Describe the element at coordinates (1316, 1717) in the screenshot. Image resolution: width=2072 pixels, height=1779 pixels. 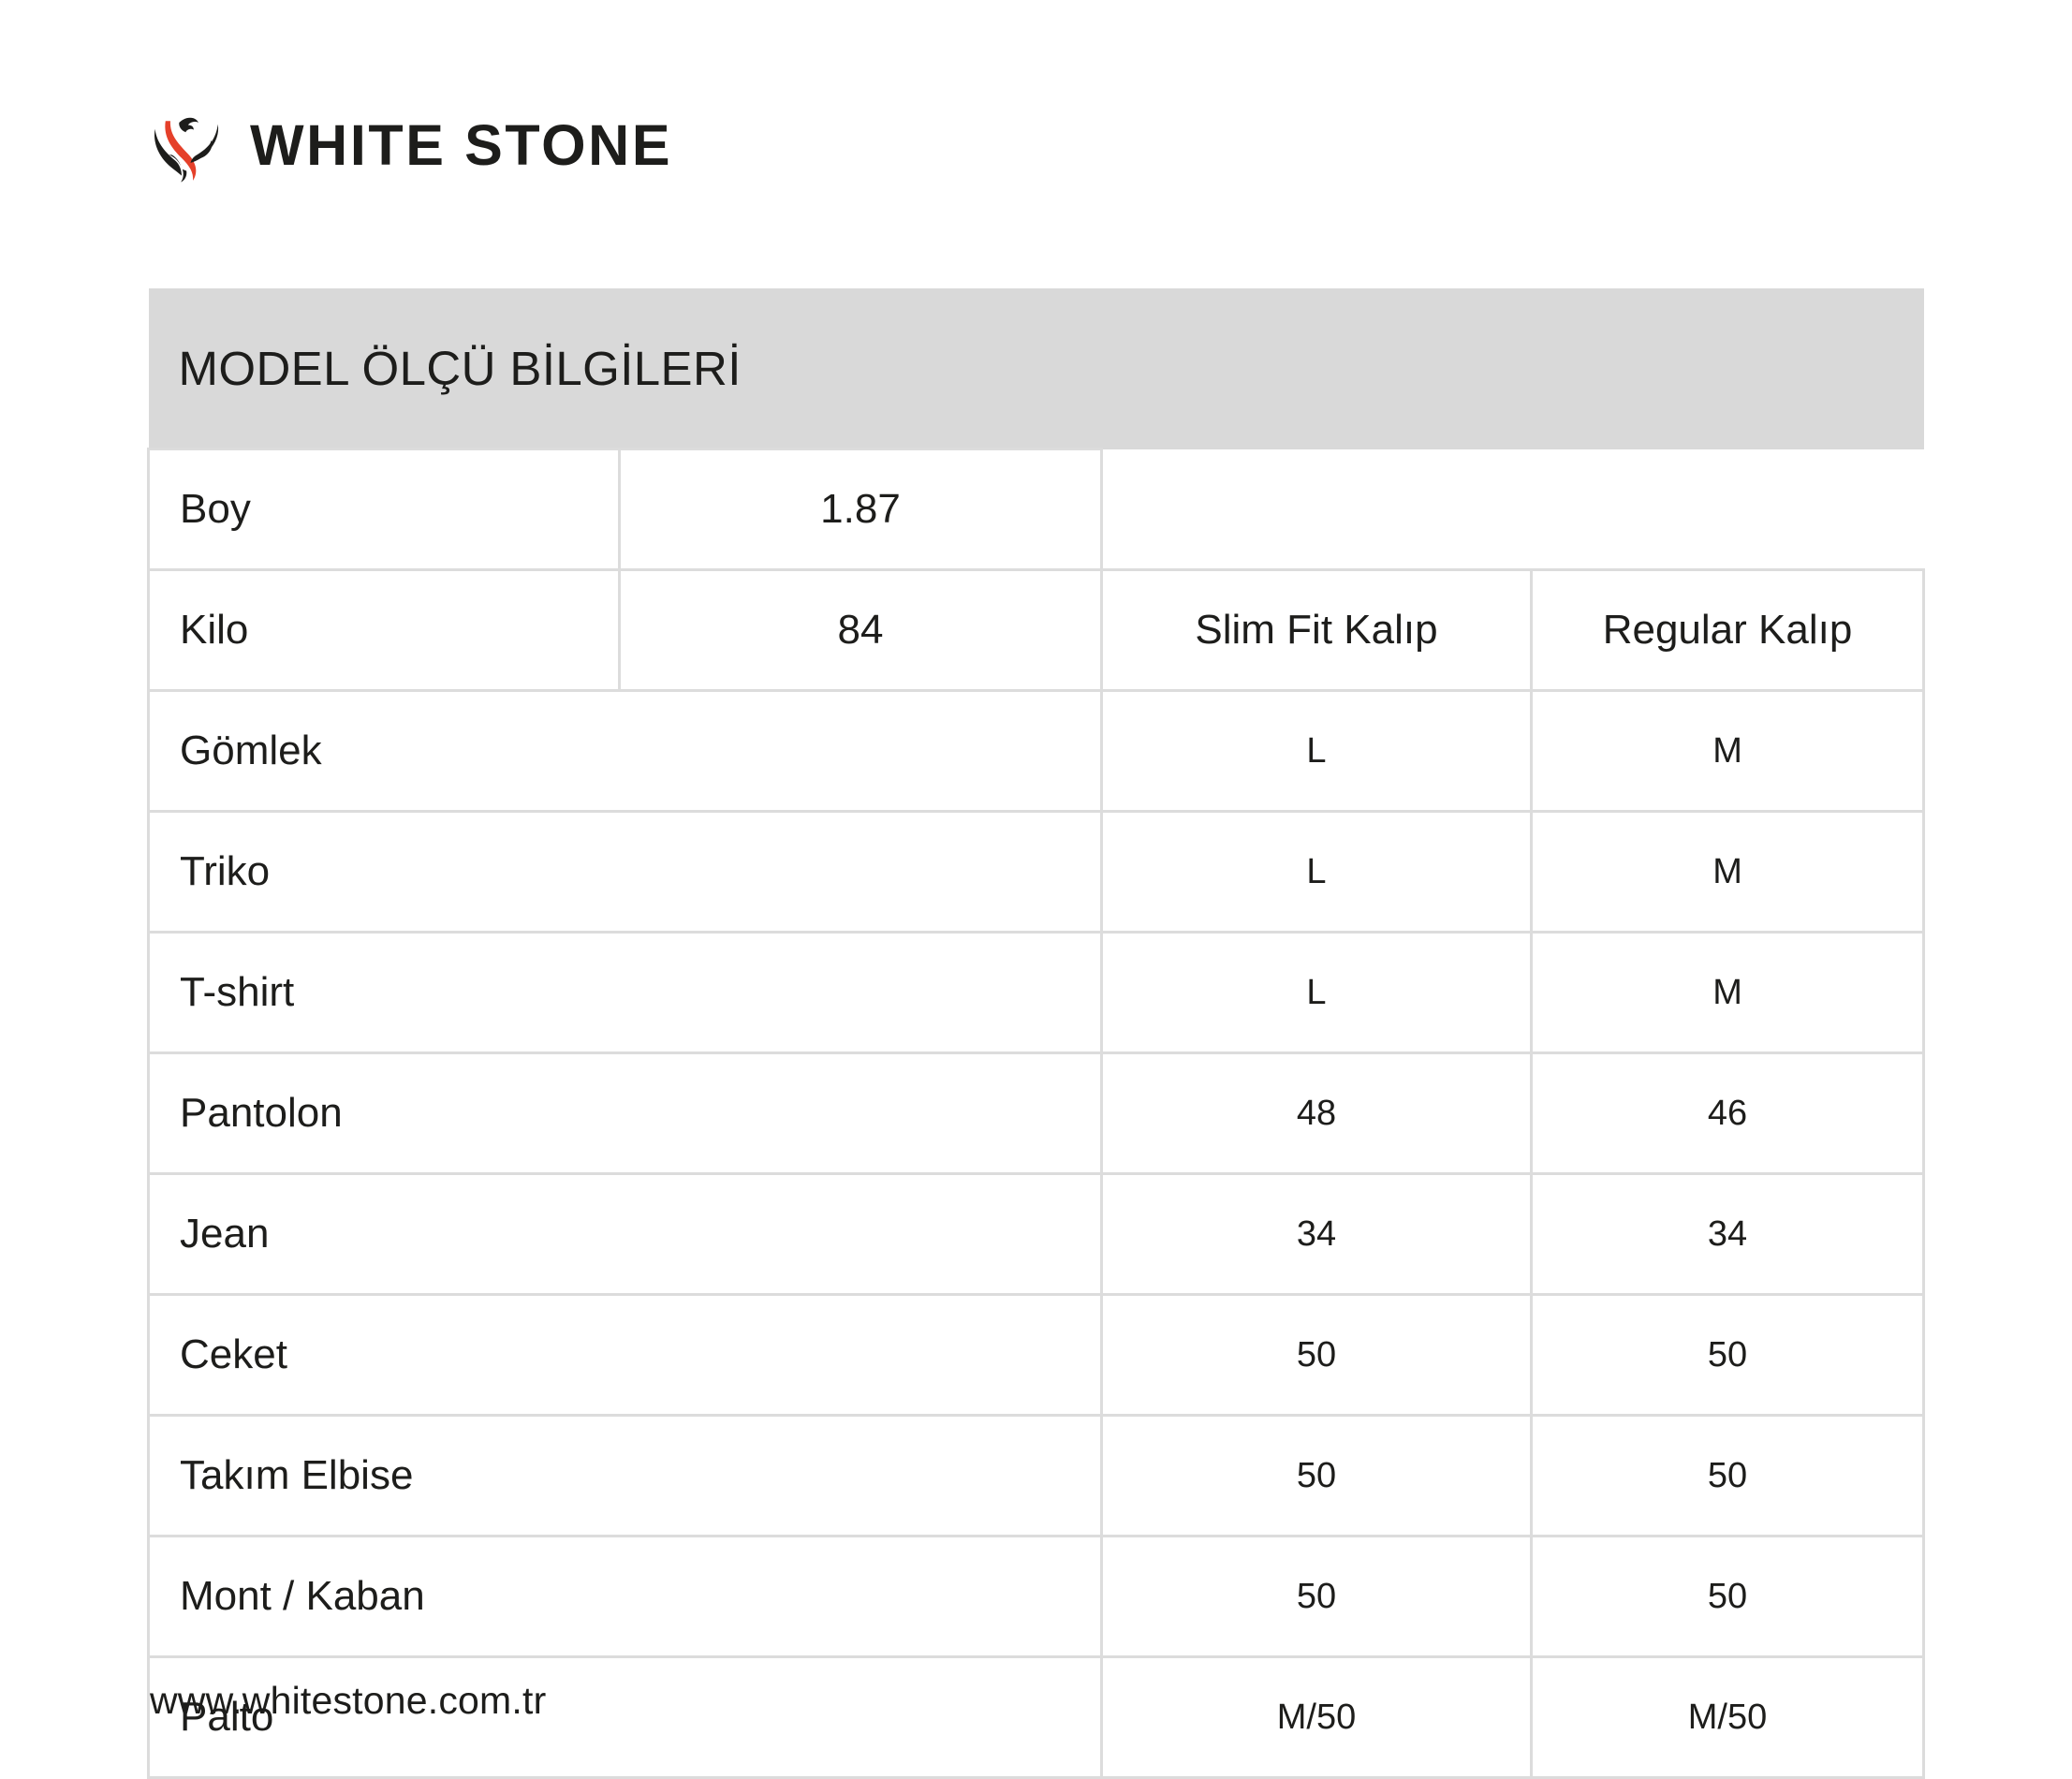
I see `row-slim-value: M/50` at that location.